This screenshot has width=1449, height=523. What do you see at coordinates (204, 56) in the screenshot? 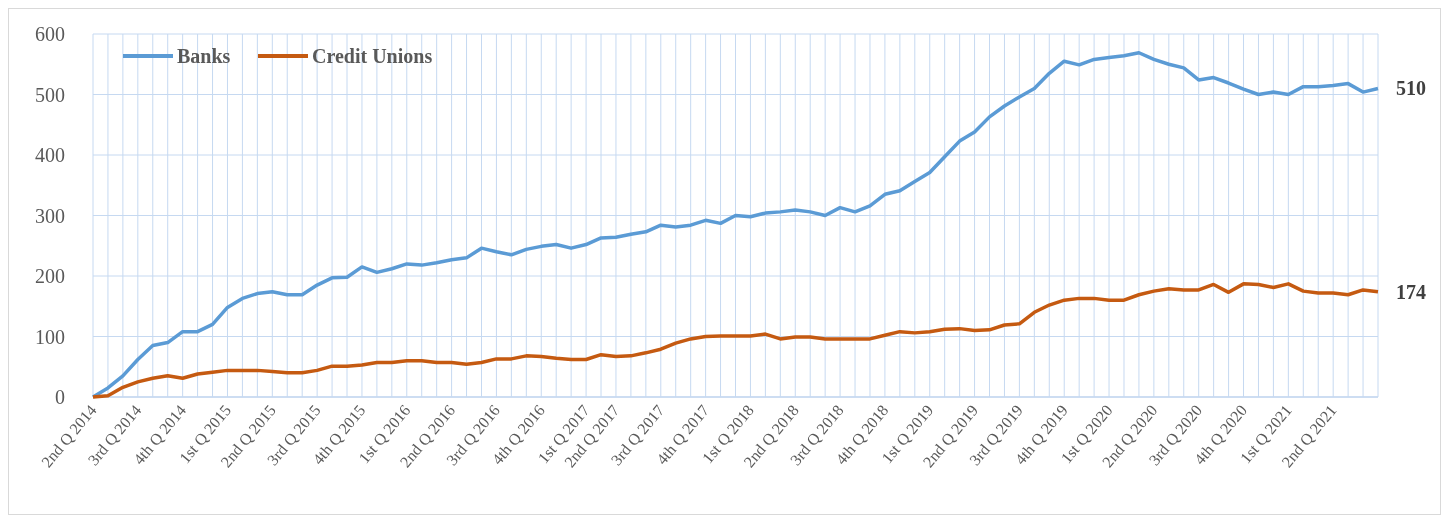
I see `legend-label: Banks` at bounding box center [204, 56].